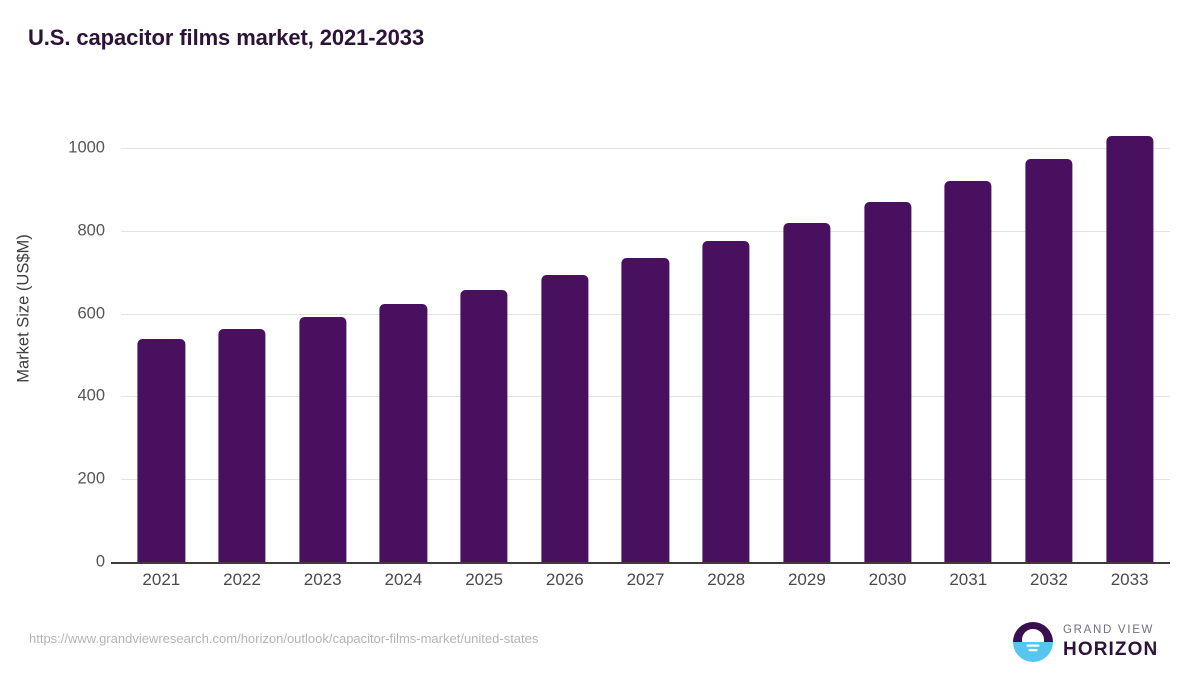  What do you see at coordinates (100, 561) in the screenshot?
I see `y-tick-label: 0` at bounding box center [100, 561].